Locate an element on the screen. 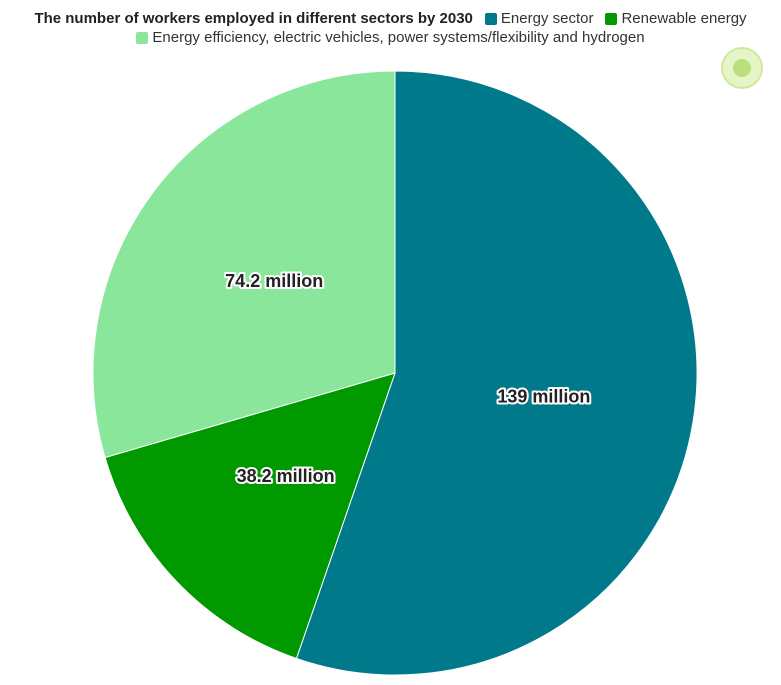 This screenshot has width=781, height=685. value-label: 139 million is located at coordinates (543, 397).